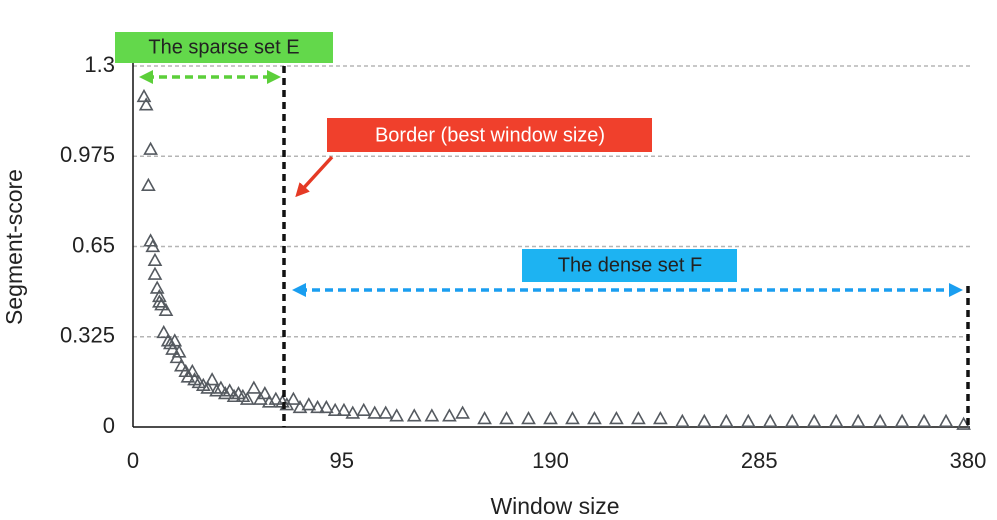  I want to click on dense-label: The dense set F, so click(630, 265).